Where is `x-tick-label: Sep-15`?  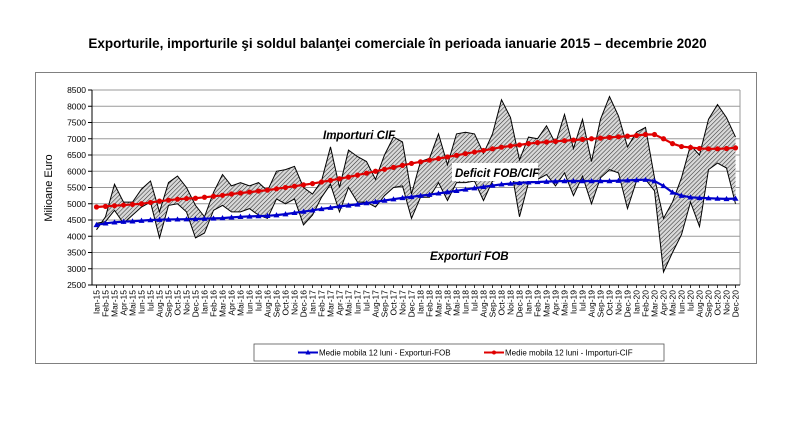
x-tick-label: Sep-15 is located at coordinates (169, 304).